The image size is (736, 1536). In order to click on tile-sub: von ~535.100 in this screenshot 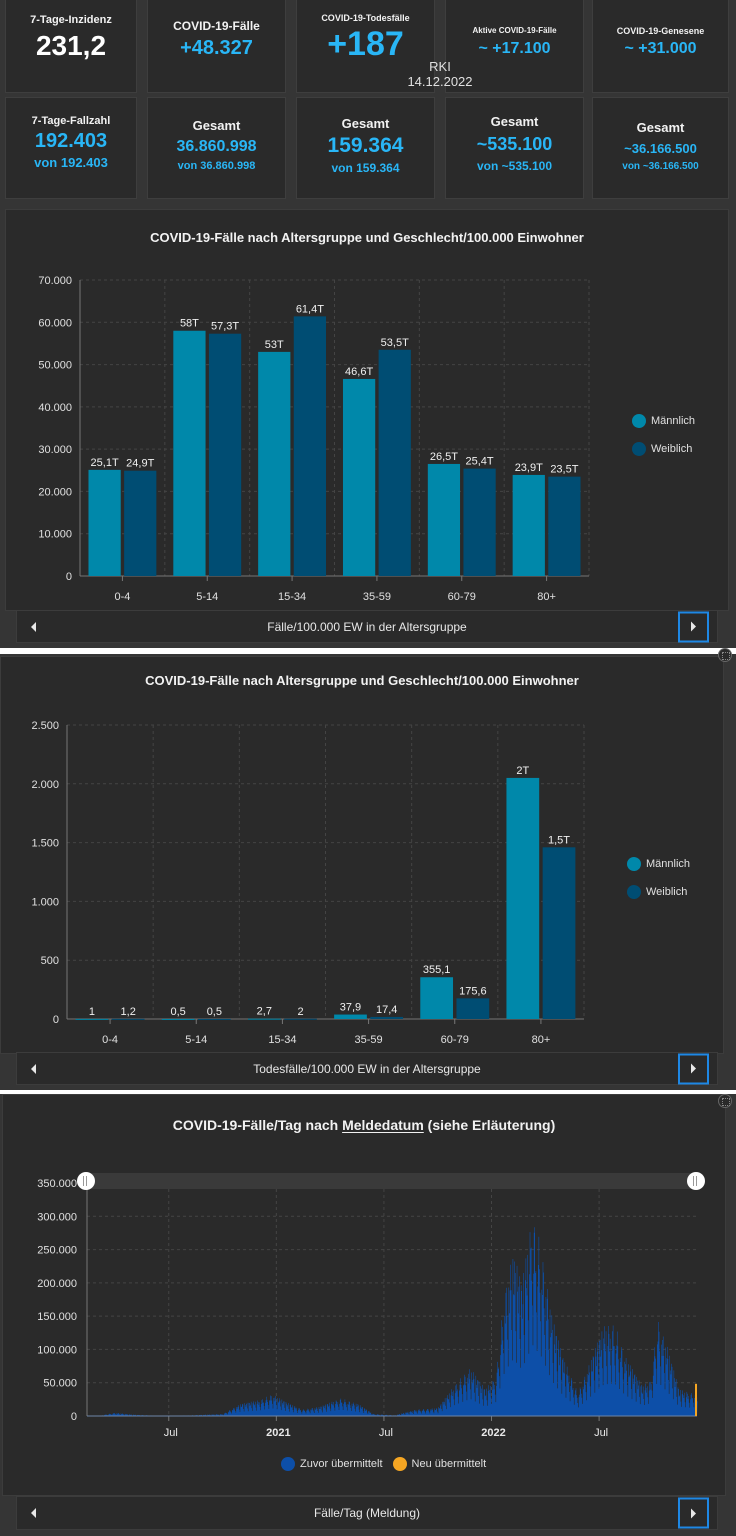, I will do `click(514, 166)`.